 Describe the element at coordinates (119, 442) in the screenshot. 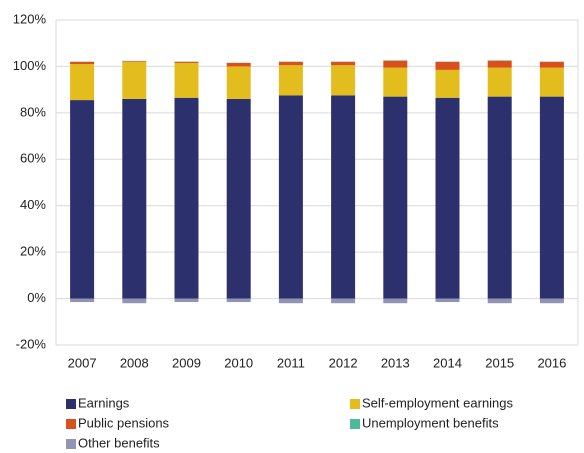

I see `legend-label: Other benefits` at that location.